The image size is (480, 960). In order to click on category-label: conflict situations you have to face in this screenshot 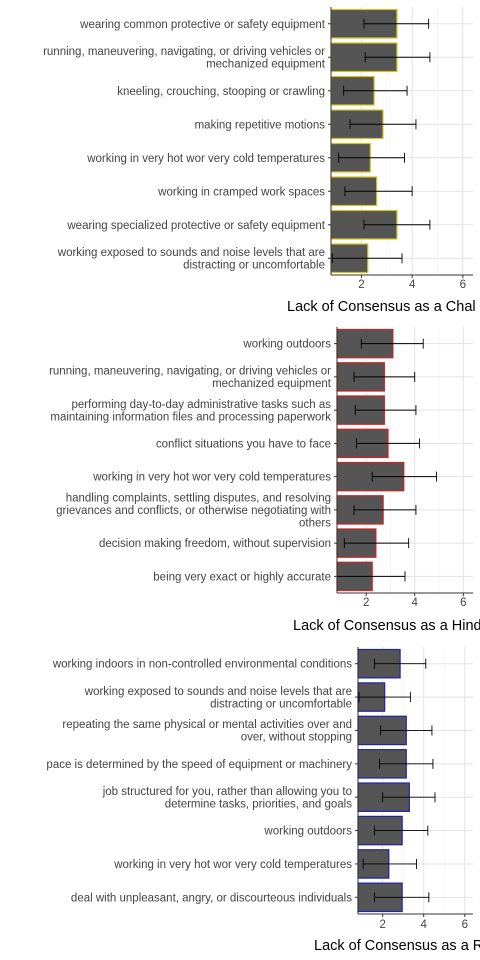, I will do `click(243, 444)`.